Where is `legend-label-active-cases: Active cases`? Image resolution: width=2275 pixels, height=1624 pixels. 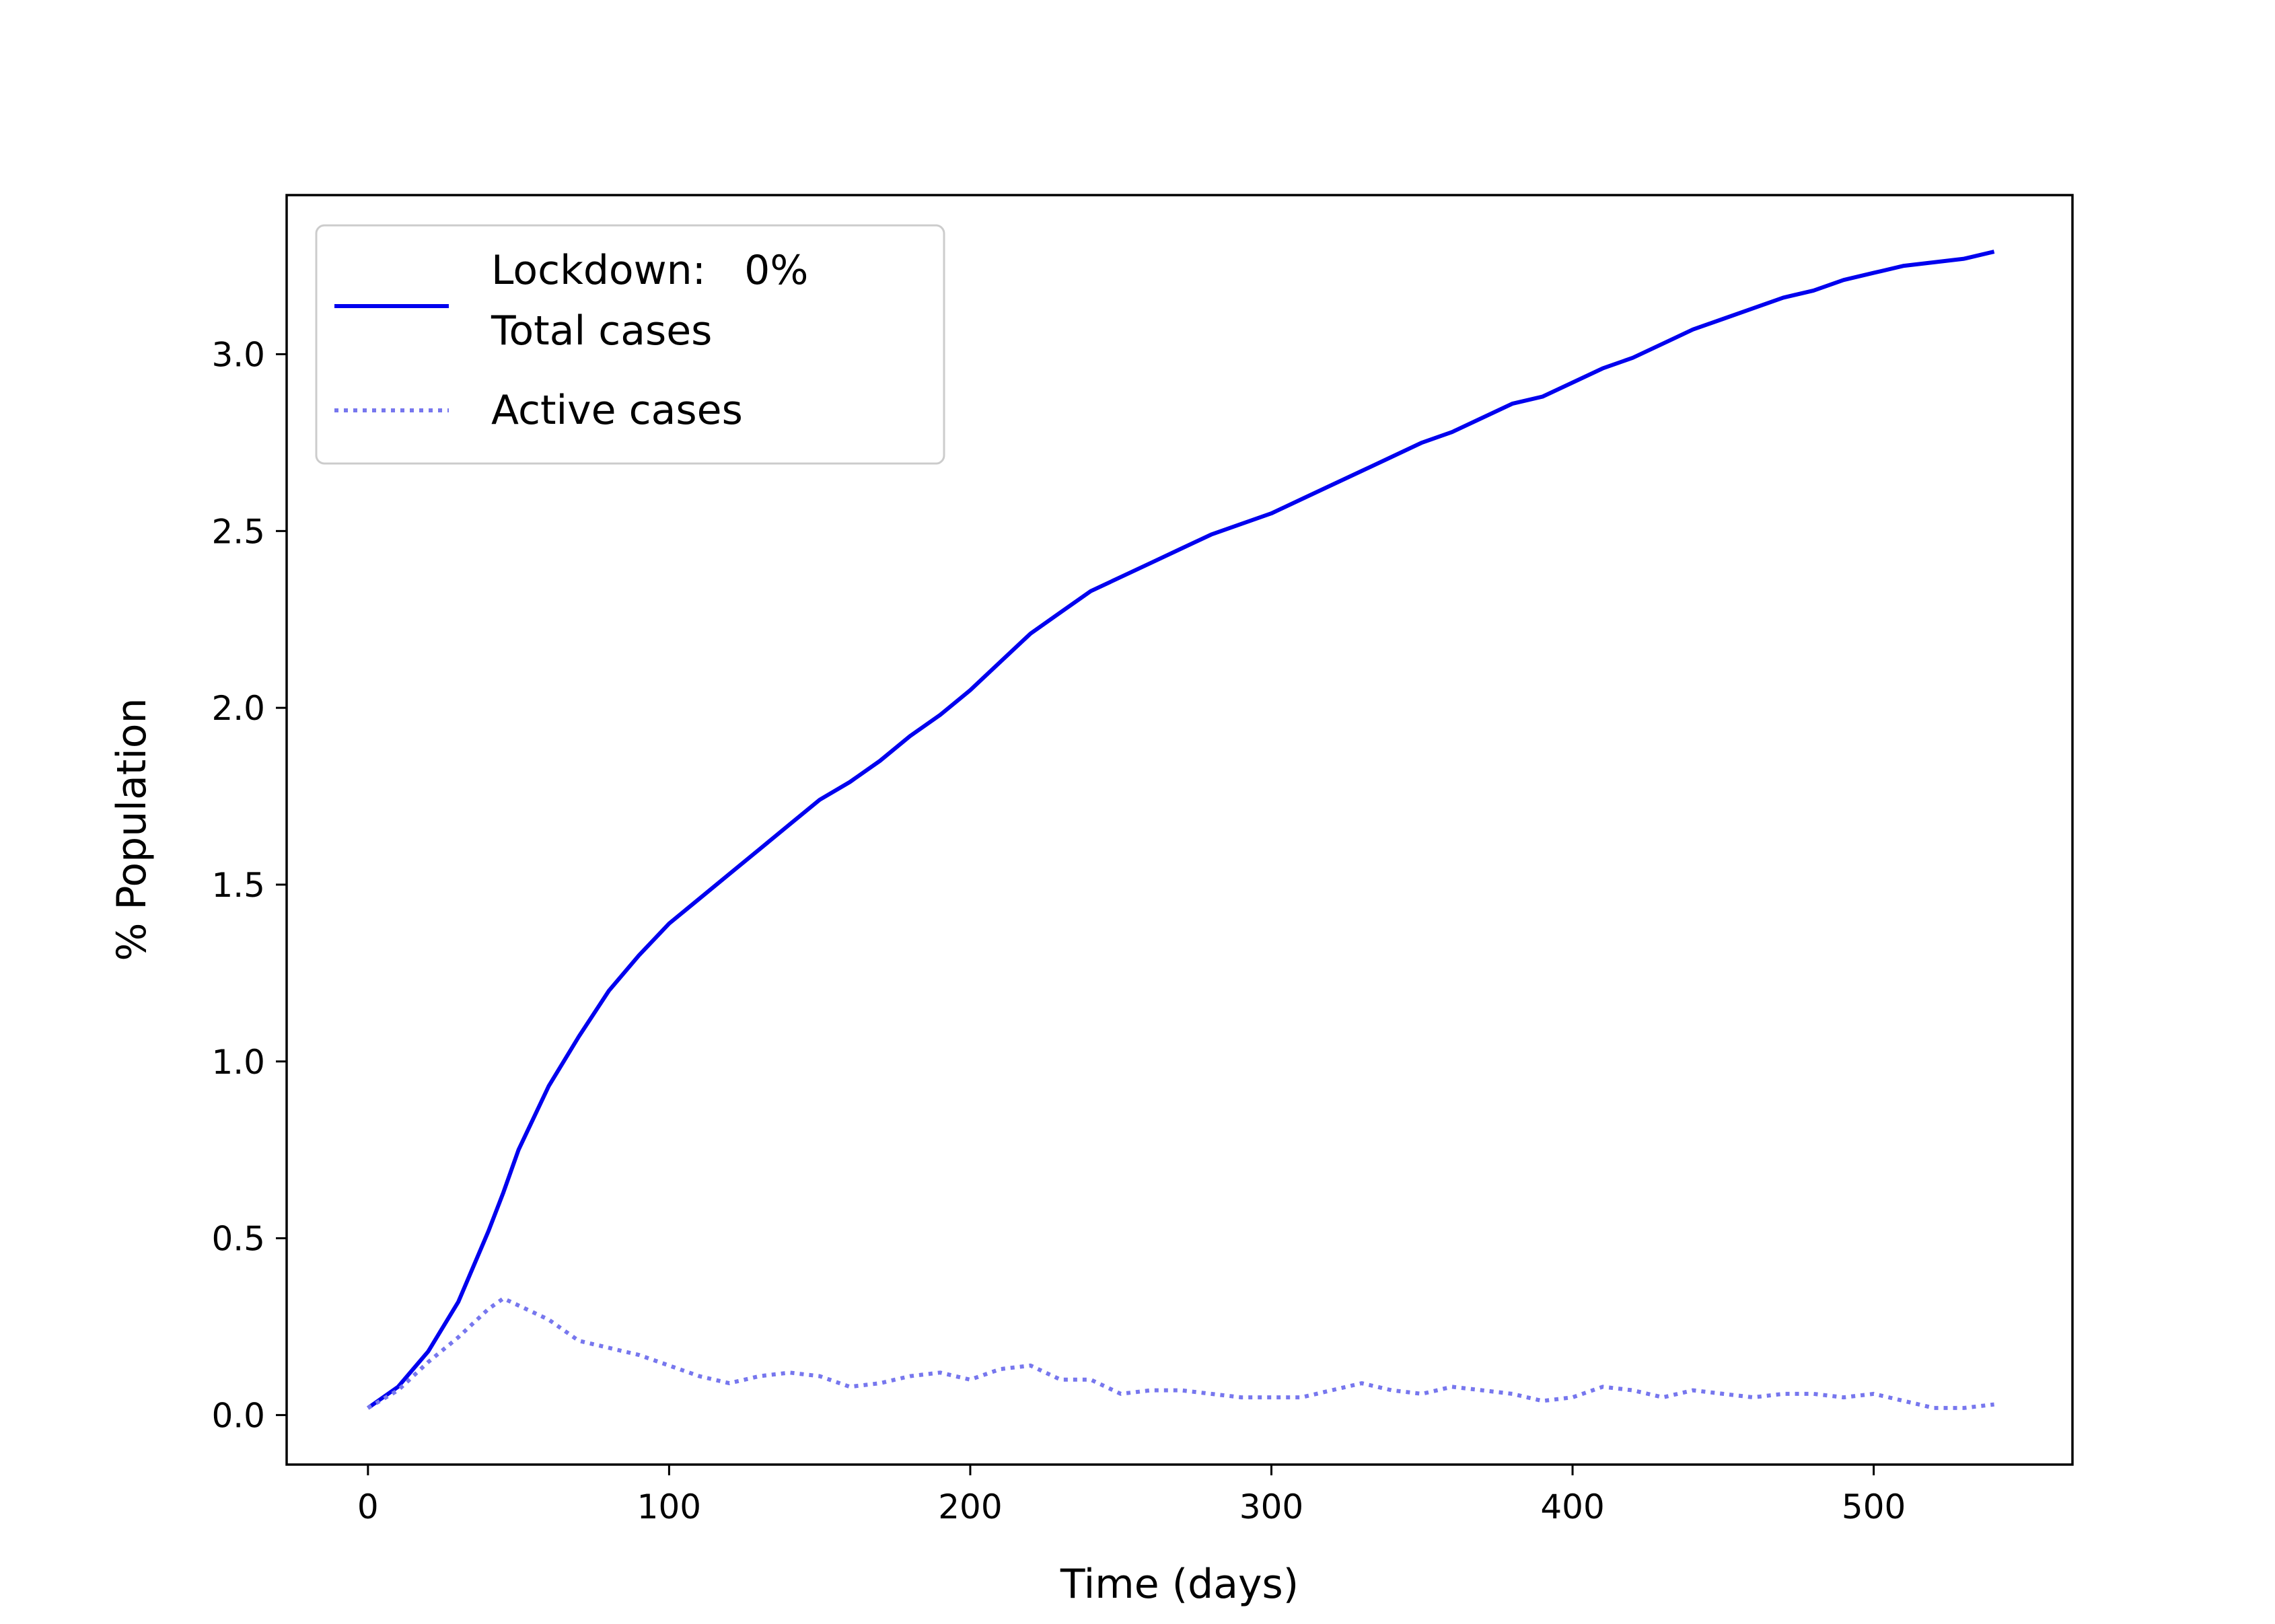
legend-label-active-cases: Active cases is located at coordinates (617, 410).